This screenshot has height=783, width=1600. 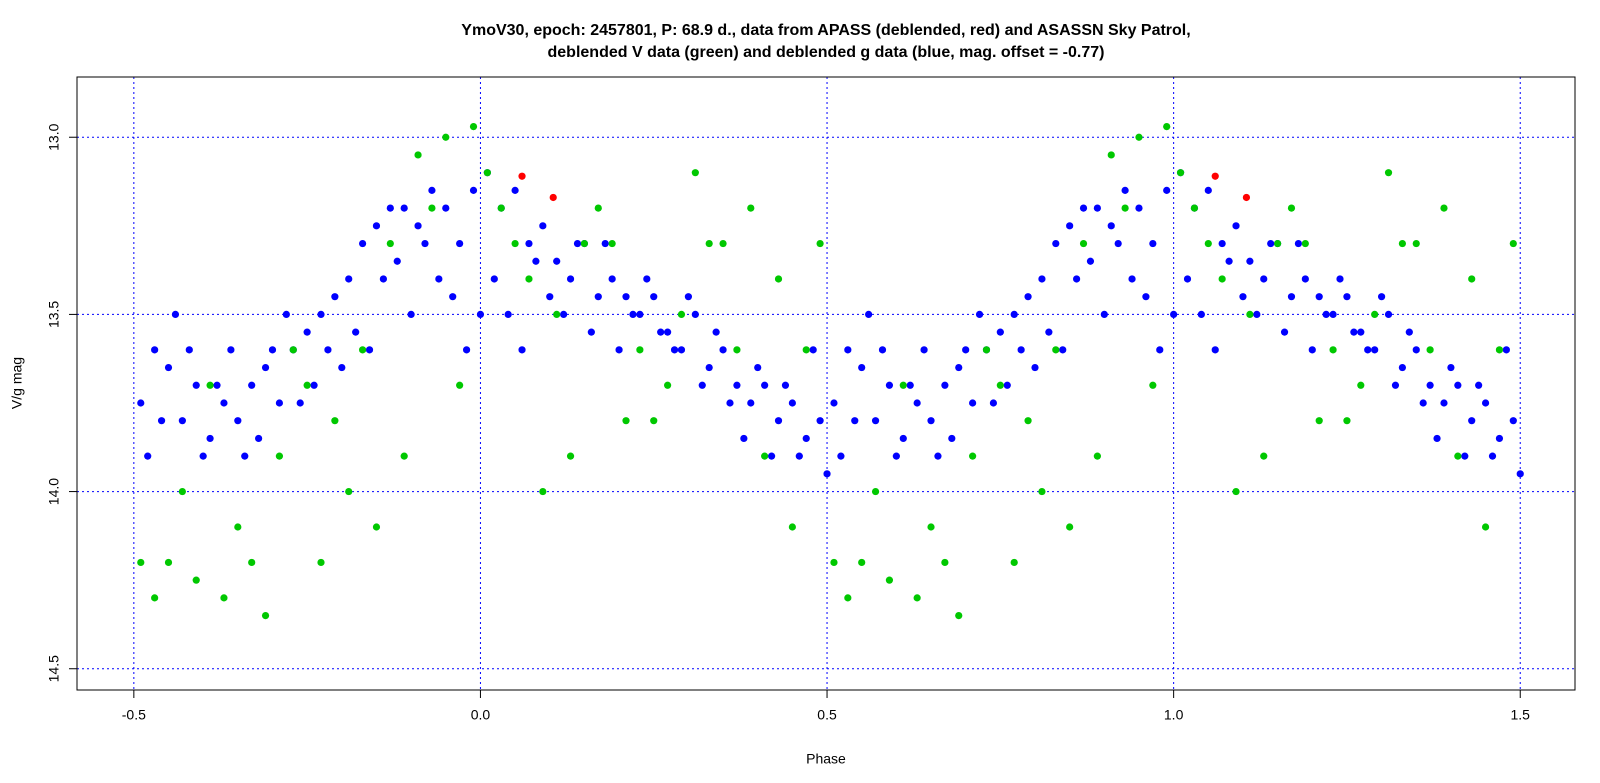 What do you see at coordinates (1521, 715) in the screenshot?
I see `x-tick-label: 1.5` at bounding box center [1521, 715].